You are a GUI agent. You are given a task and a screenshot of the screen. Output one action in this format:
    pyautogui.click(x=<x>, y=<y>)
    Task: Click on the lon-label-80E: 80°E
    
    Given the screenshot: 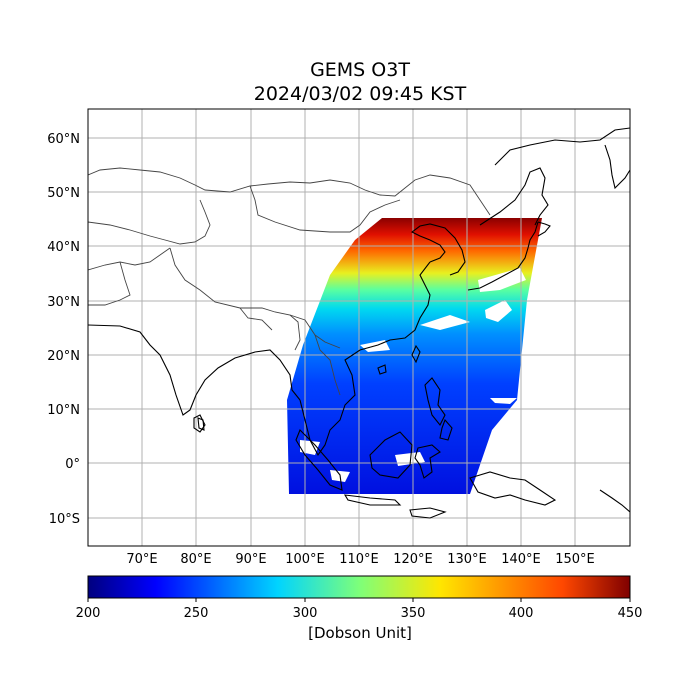 What is the action you would take?
    pyautogui.click(x=195, y=559)
    